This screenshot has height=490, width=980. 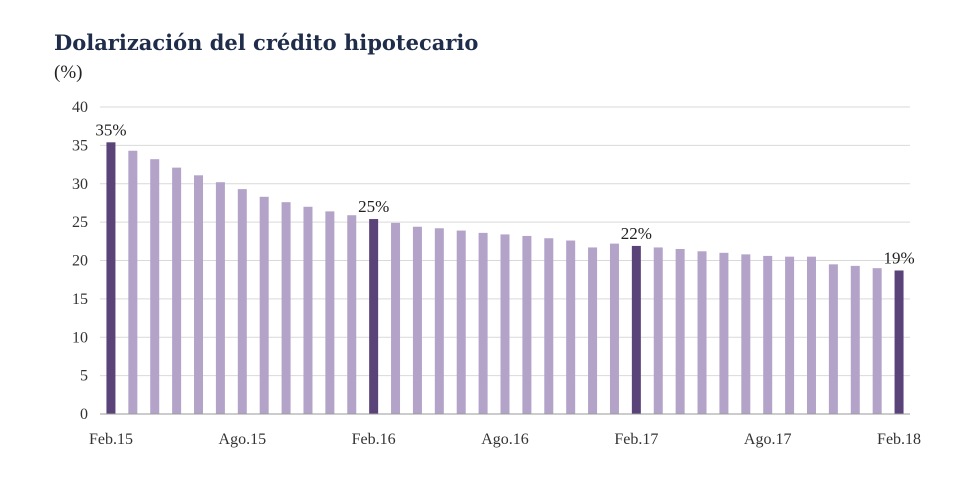 What do you see at coordinates (110, 129) in the screenshot?
I see `data-label: 35%` at bounding box center [110, 129].